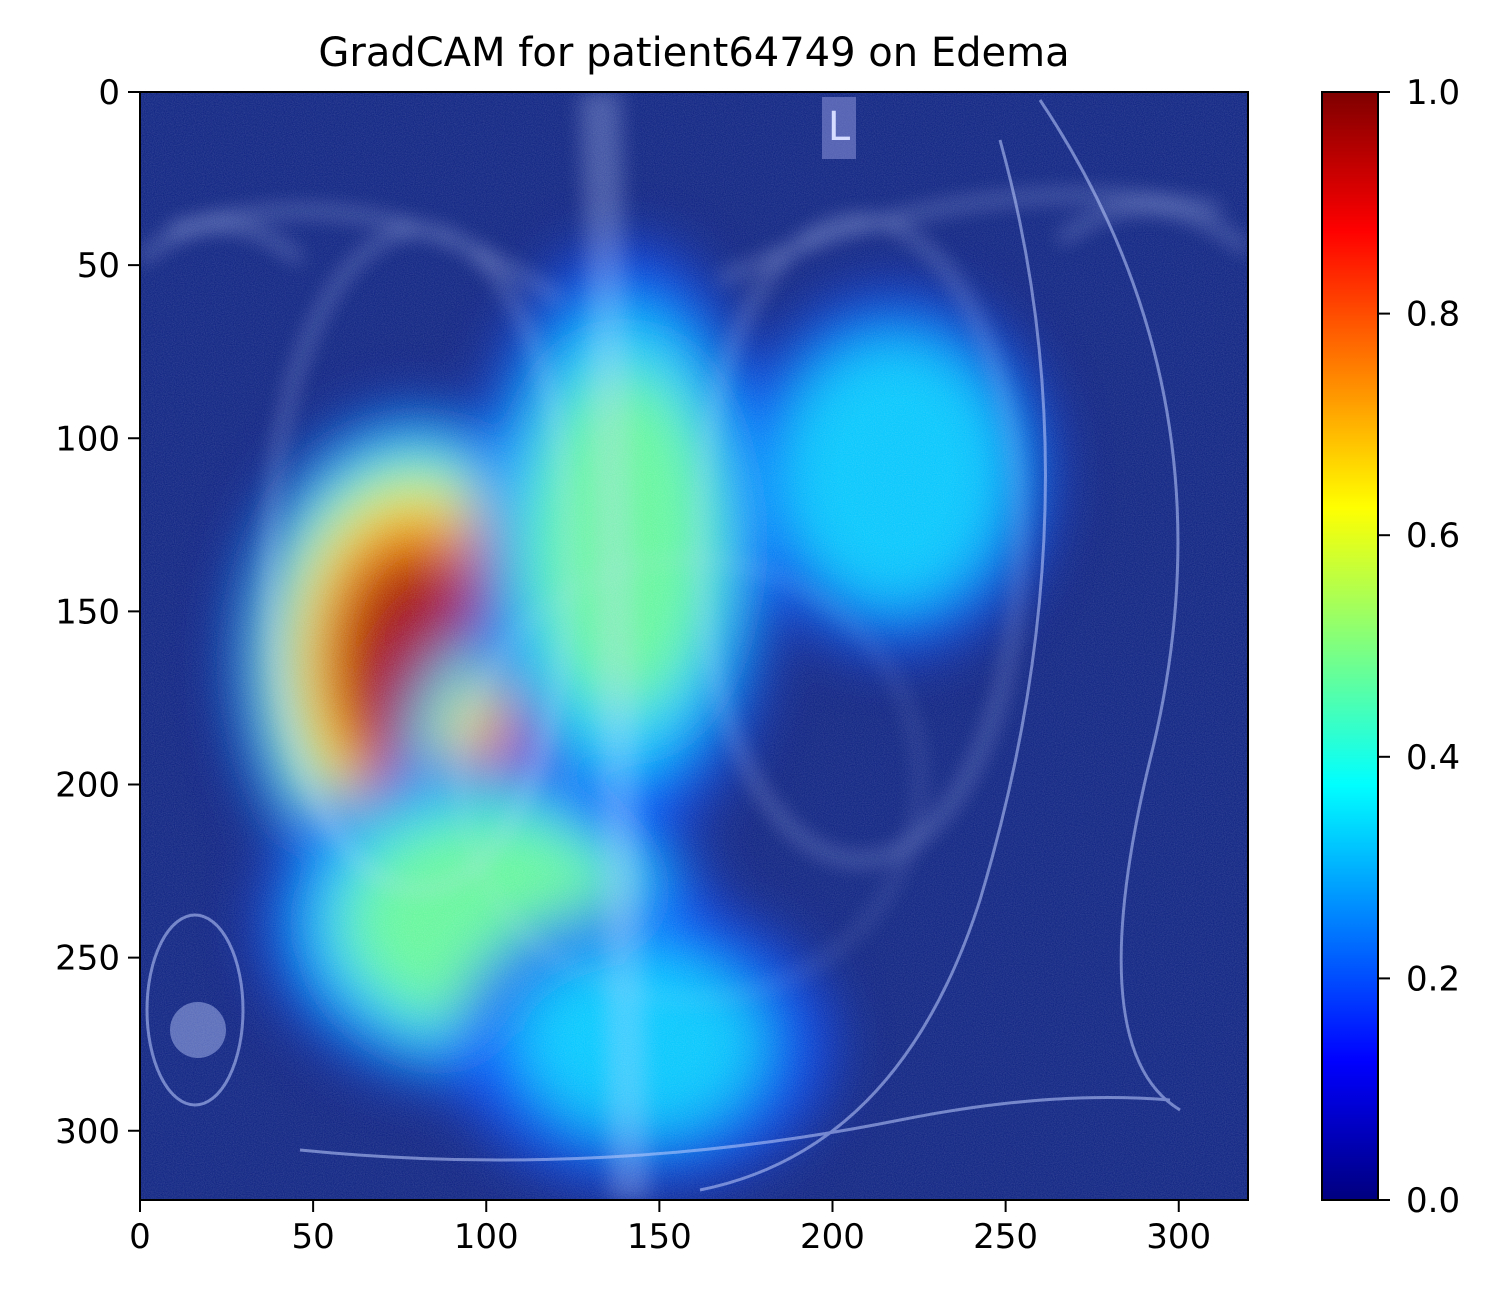  What do you see at coordinates (1433, 536) in the screenshot?
I see `colorbar-tick-label: 0.6` at bounding box center [1433, 536].